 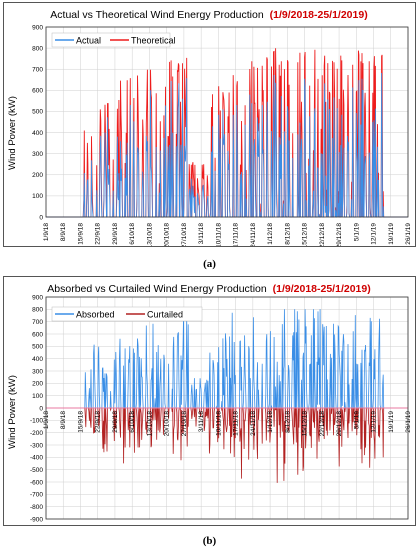 I want to click on b-xtick-4: 29/9/18, so click(x=115, y=422).